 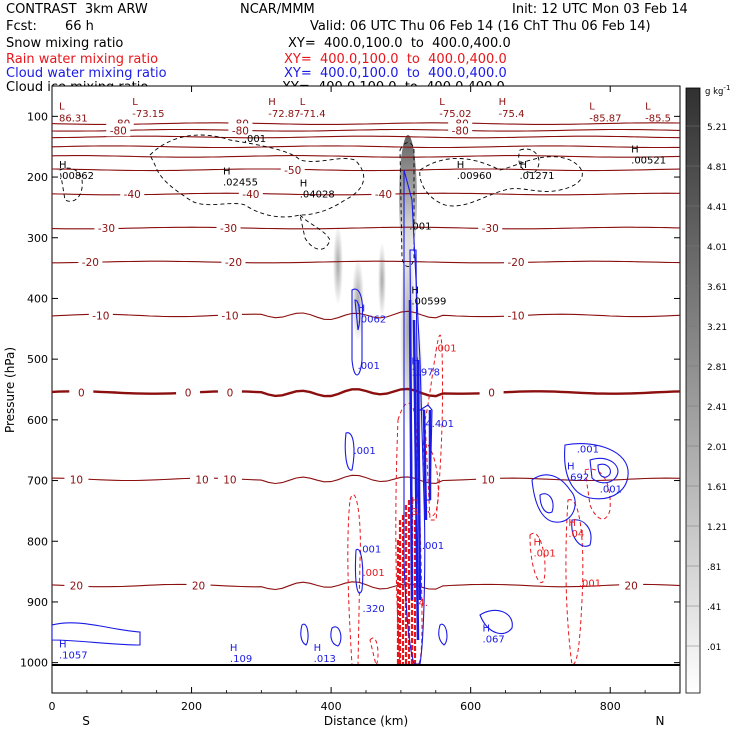 What do you see at coordinates (62, 106) in the screenshot?
I see `temp-extremum-type: L` at bounding box center [62, 106].